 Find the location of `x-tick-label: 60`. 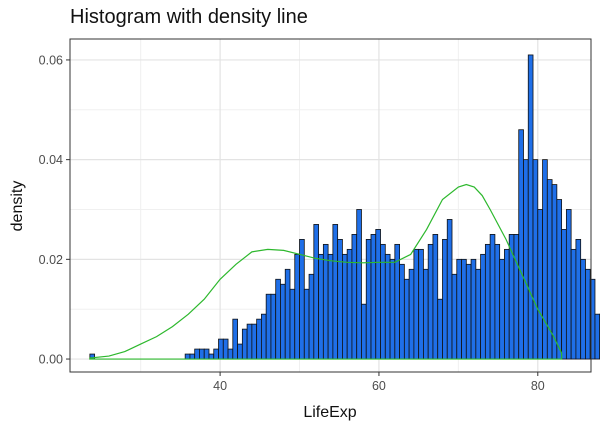

x-tick-label: 60 is located at coordinates (379, 386).